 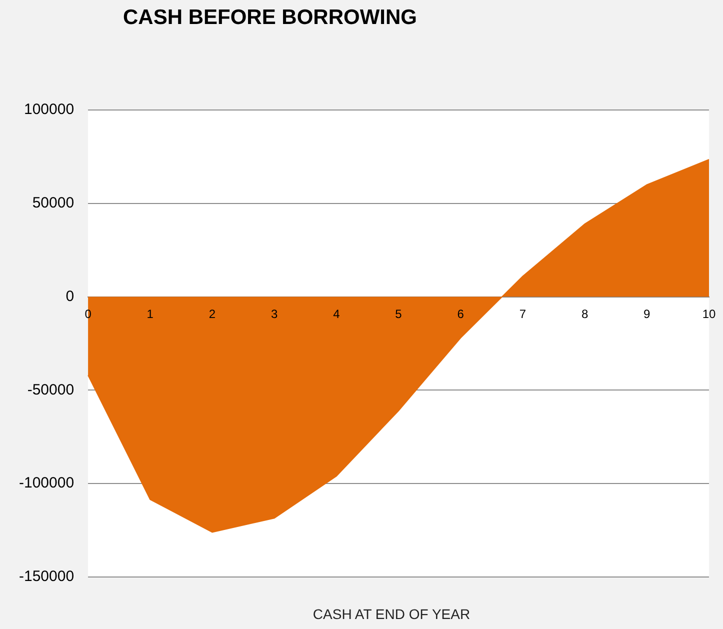 What do you see at coordinates (398, 314) in the screenshot?
I see `x-tick-label: 5` at bounding box center [398, 314].